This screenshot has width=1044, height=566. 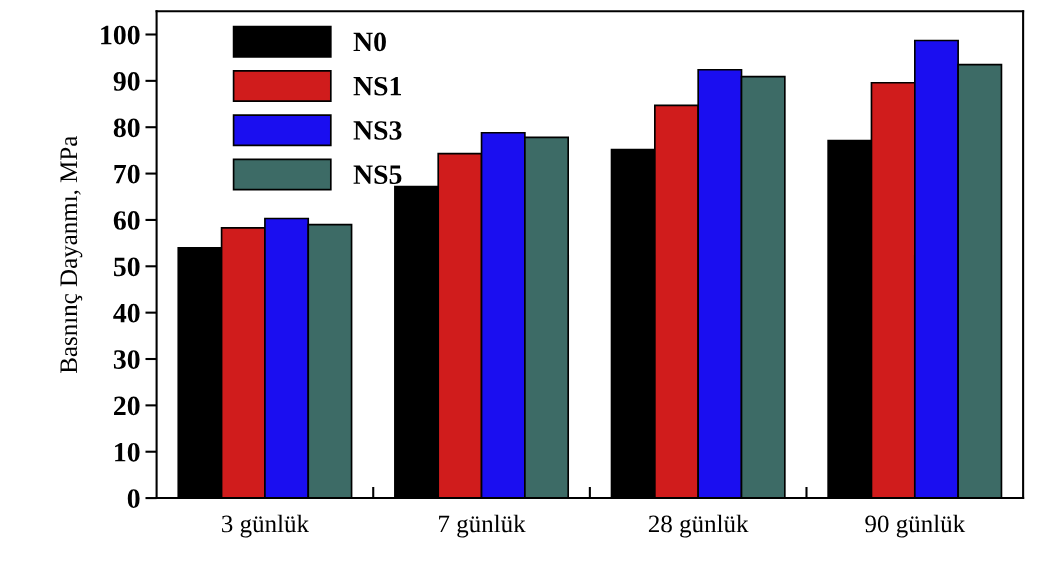 I want to click on y-tick-label: 10, so click(x=127, y=452).